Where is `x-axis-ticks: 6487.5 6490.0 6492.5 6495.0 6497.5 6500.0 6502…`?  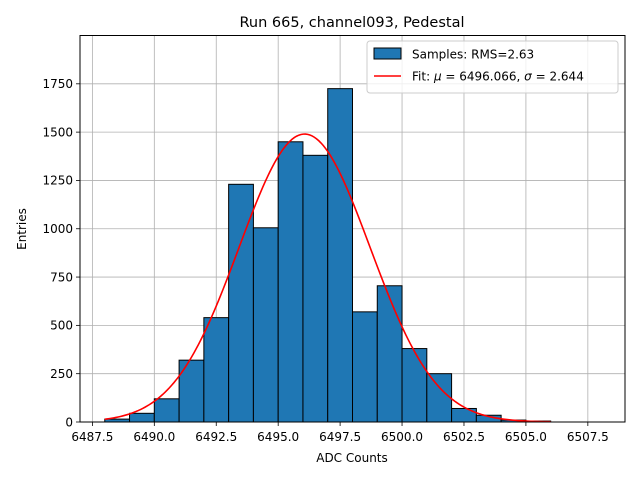
x-axis-ticks: 6487.5 6490.0 6492.5 6495.0 6497.5 6500.0 6502… is located at coordinates (340, 433).